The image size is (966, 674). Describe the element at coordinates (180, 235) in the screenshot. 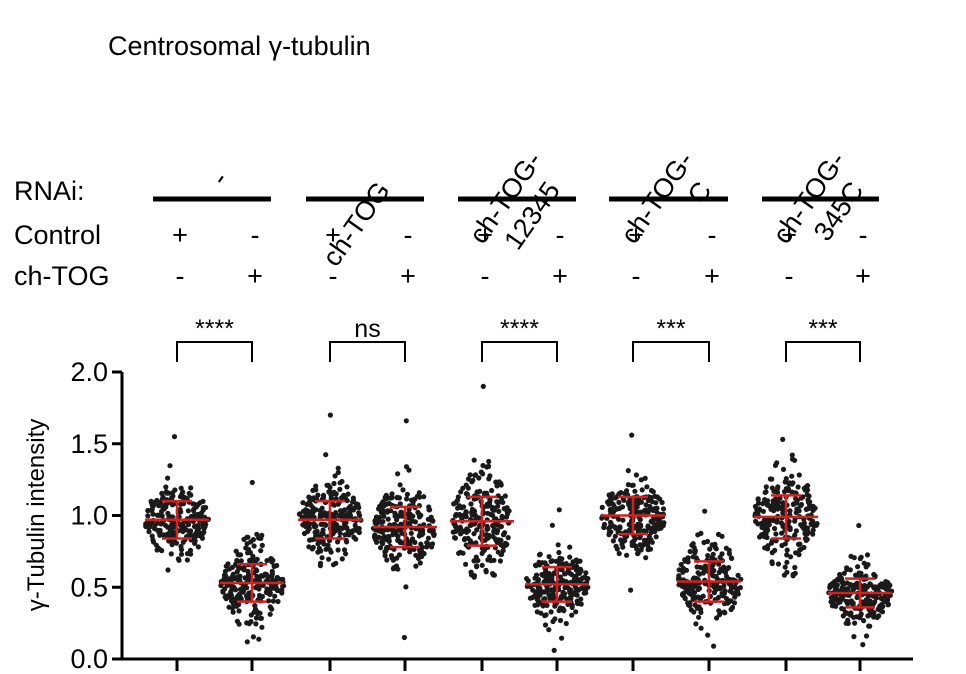

I see `control-sign: +` at that location.